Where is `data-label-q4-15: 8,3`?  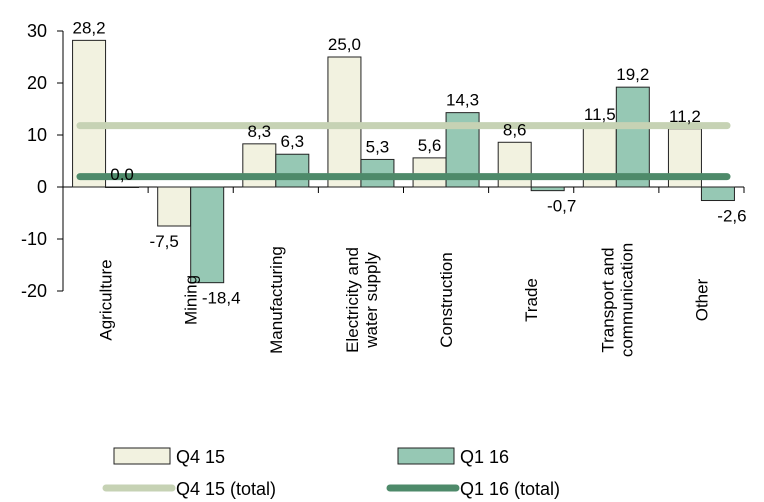 data-label-q4-15: 8,3 is located at coordinates (259, 131).